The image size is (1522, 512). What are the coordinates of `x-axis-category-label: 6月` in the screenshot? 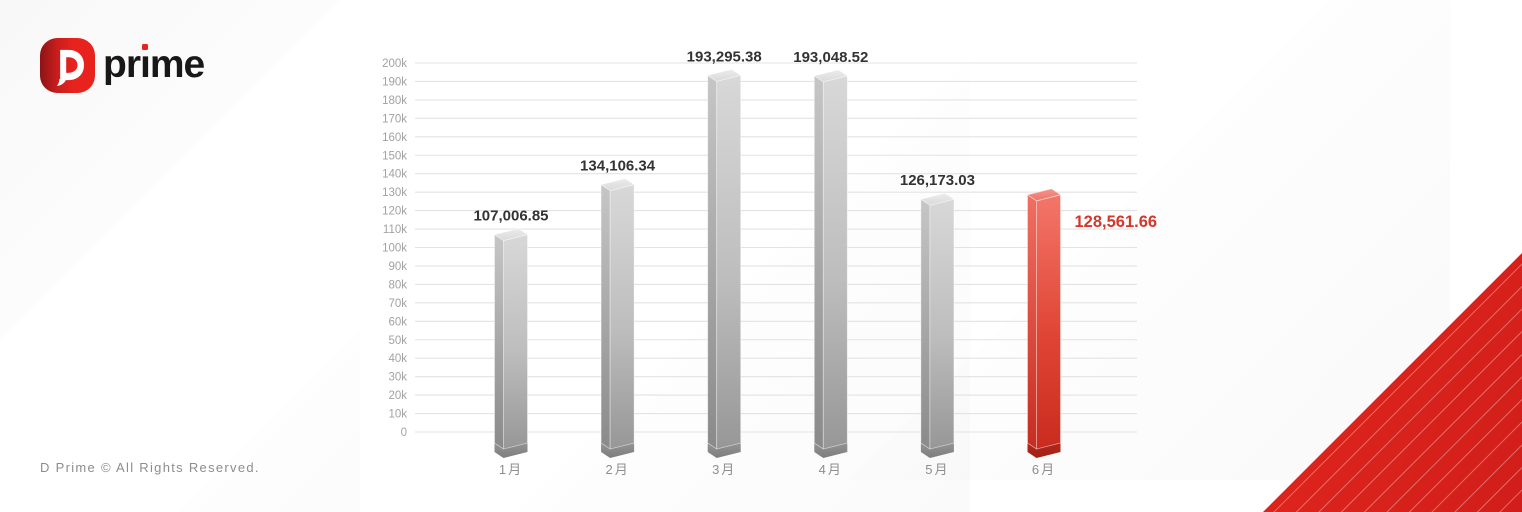 It's located at (1044, 469).